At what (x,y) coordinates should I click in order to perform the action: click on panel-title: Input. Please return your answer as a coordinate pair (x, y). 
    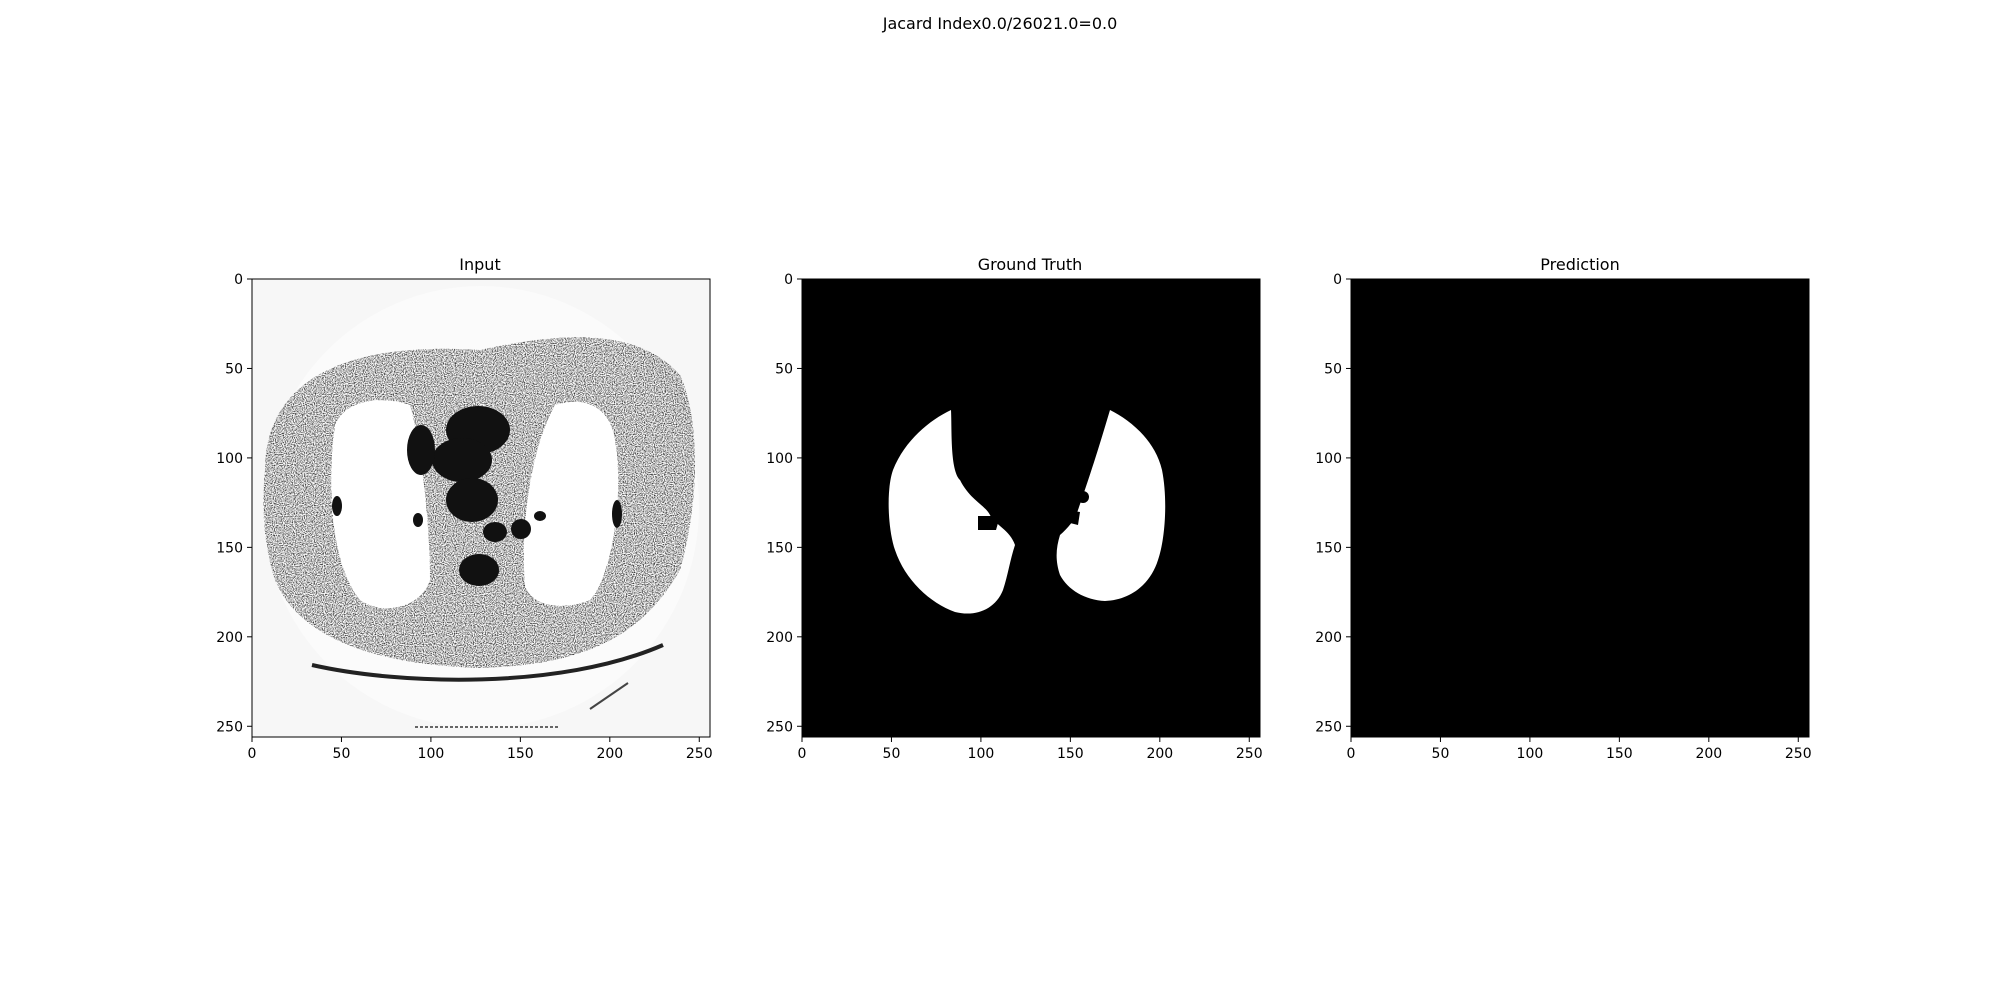
    Looking at the image, I should click on (479, 264).